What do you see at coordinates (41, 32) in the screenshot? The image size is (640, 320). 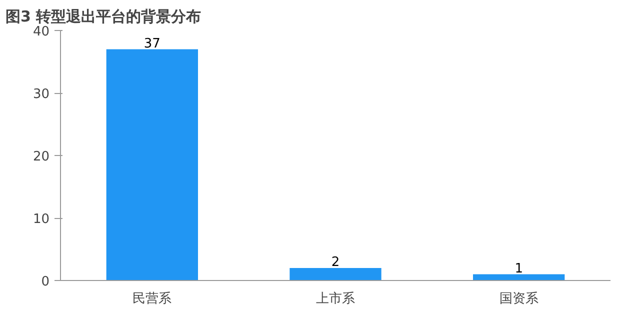 I see `y-tick-label: 40` at bounding box center [41, 32].